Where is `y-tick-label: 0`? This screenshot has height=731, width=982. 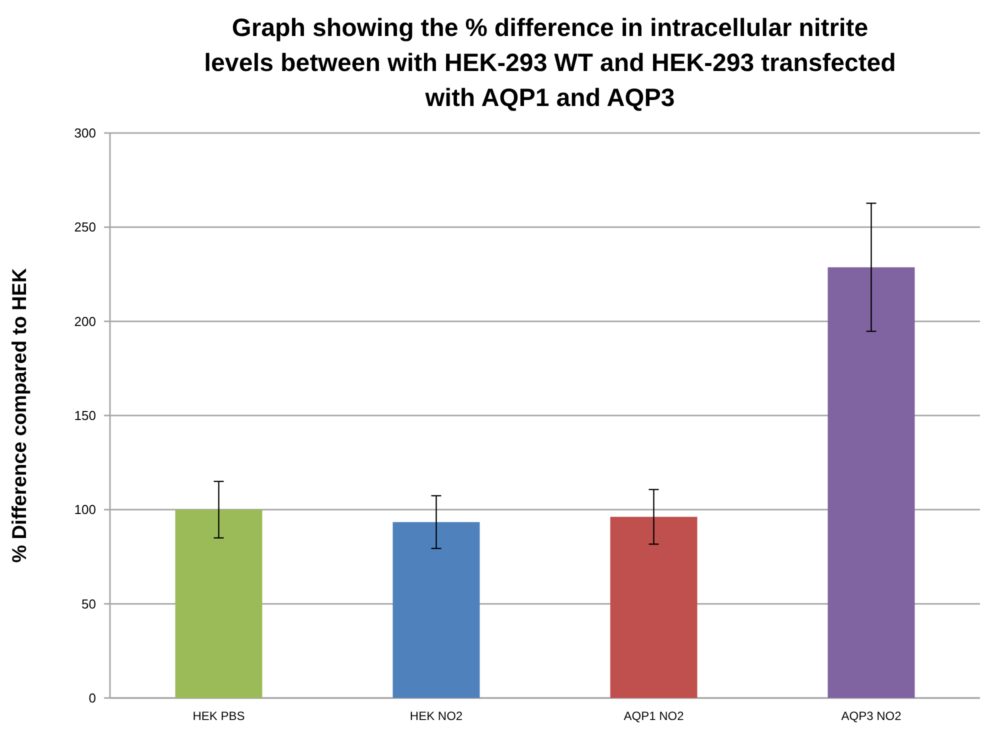 y-tick-label: 0 is located at coordinates (92, 698).